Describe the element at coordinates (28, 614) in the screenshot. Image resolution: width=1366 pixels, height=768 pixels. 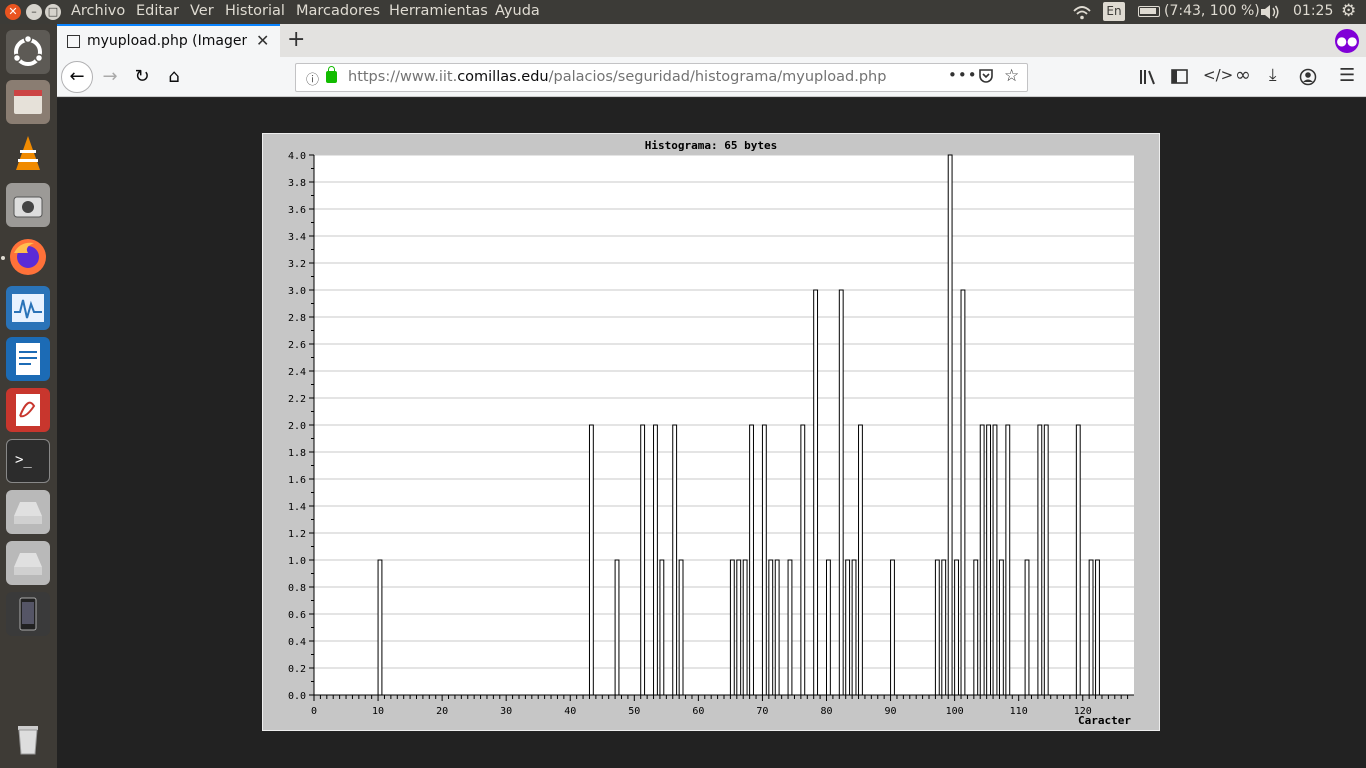
I see `phone-icon` at that location.